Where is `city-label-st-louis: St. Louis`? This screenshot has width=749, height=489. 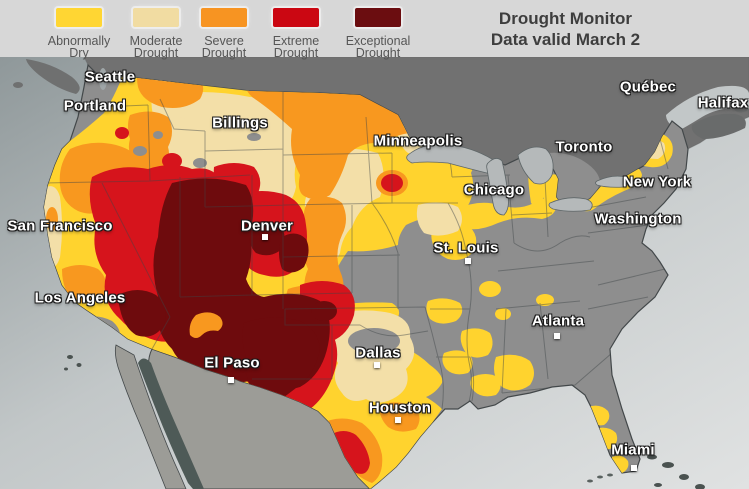
city-label-st-louis: St. Louis is located at coordinates (466, 248).